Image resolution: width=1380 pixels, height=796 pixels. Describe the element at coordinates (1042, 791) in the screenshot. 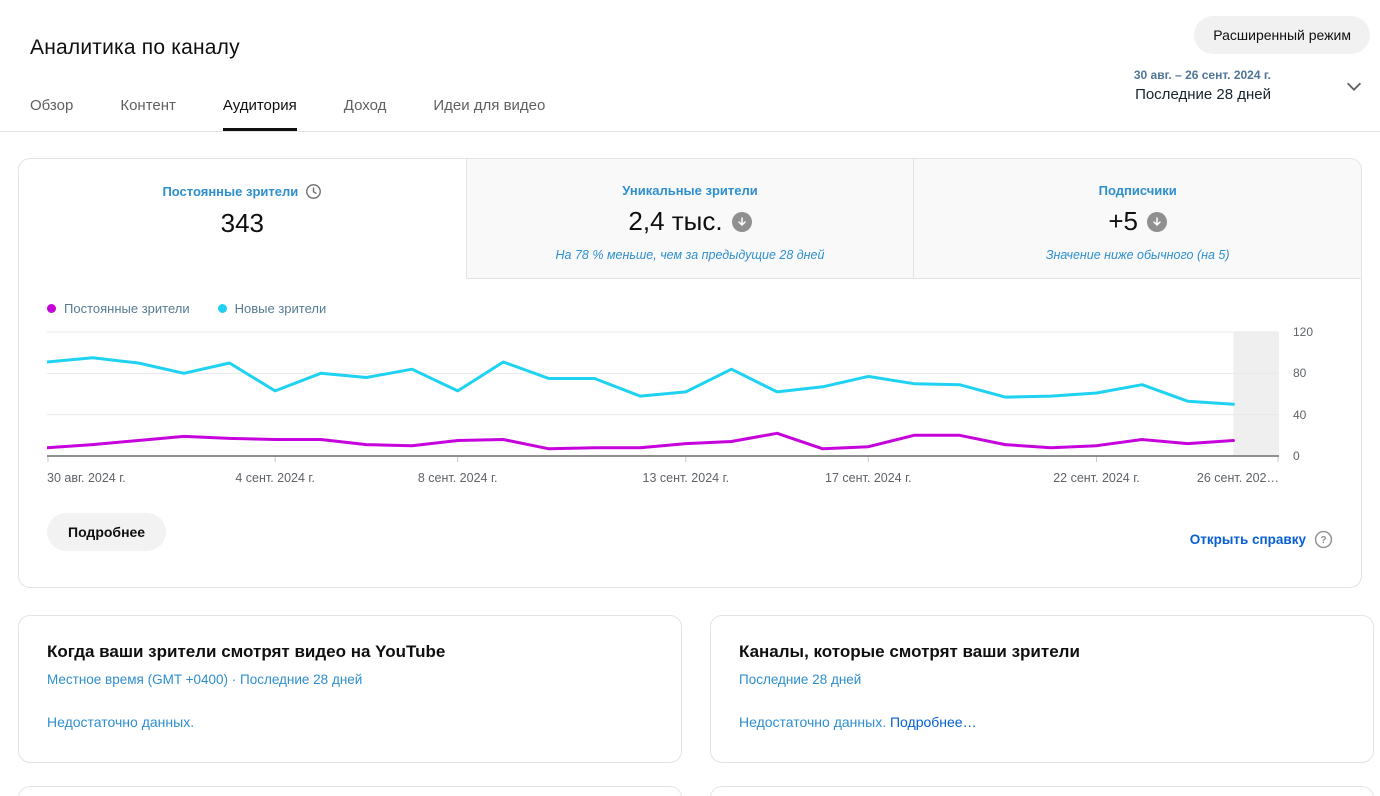

I see `card-partial-bottom-right` at that location.